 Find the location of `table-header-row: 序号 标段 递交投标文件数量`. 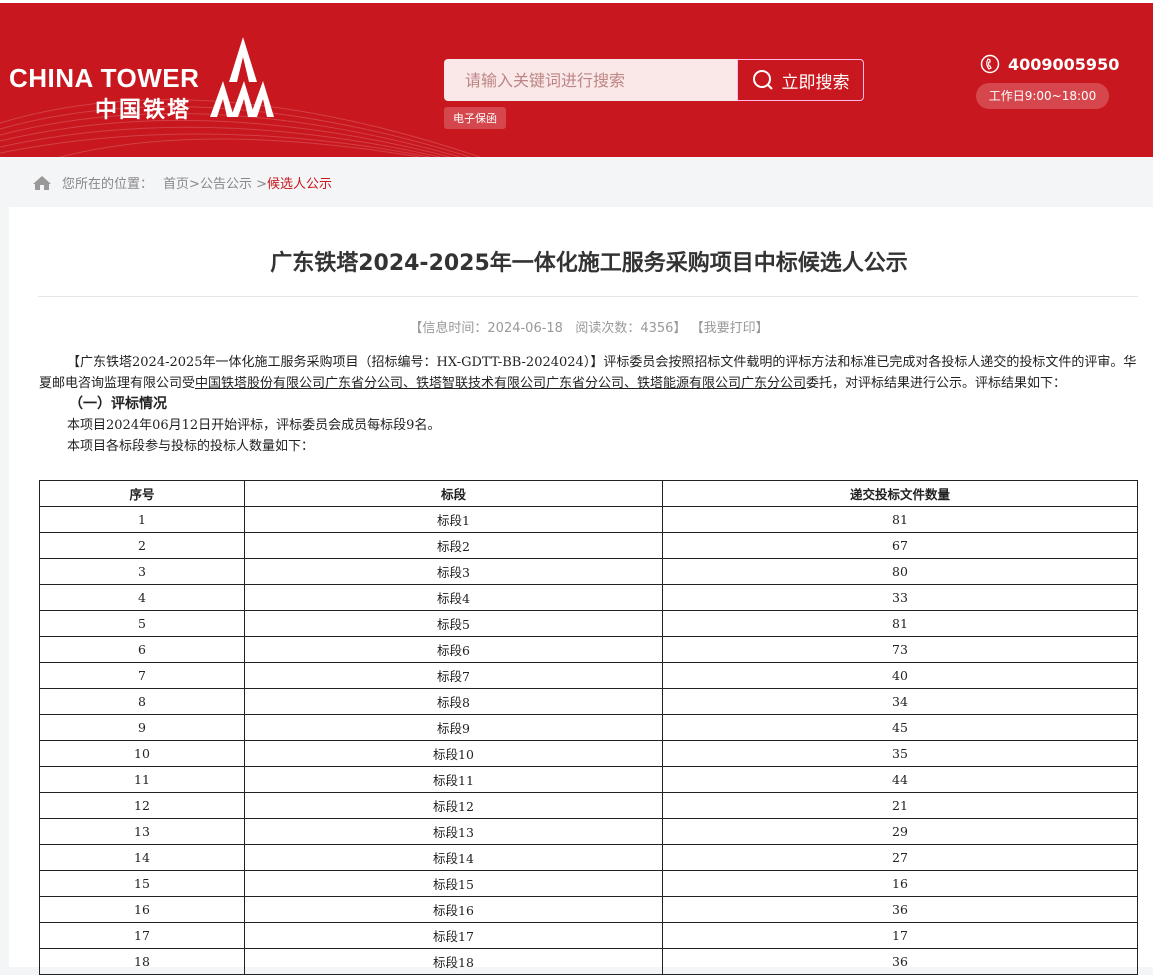

table-header-row: 序号 标段 递交投标文件数量 is located at coordinates (588, 493).